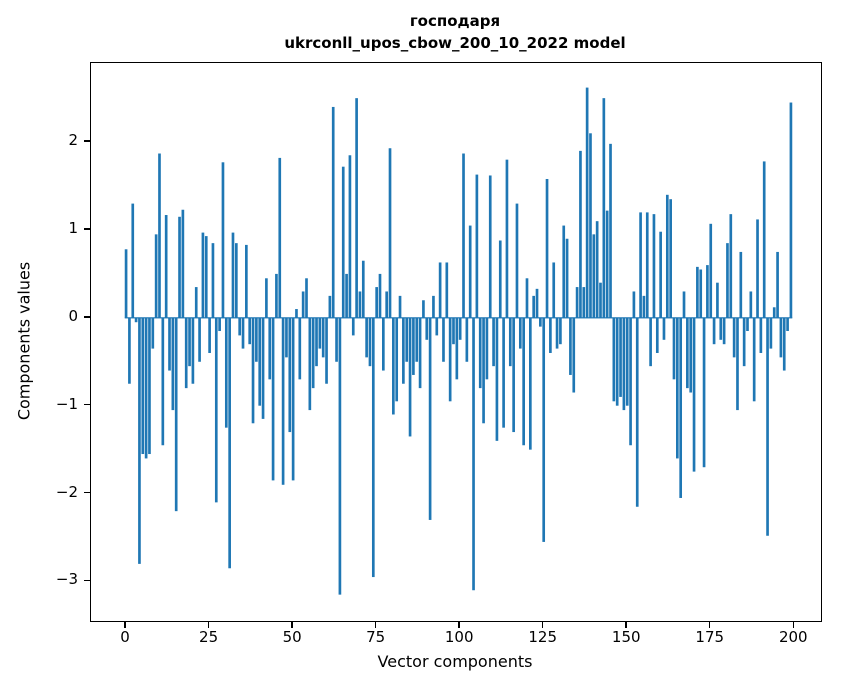  I want to click on x-tick-label: 100, so click(459, 637).